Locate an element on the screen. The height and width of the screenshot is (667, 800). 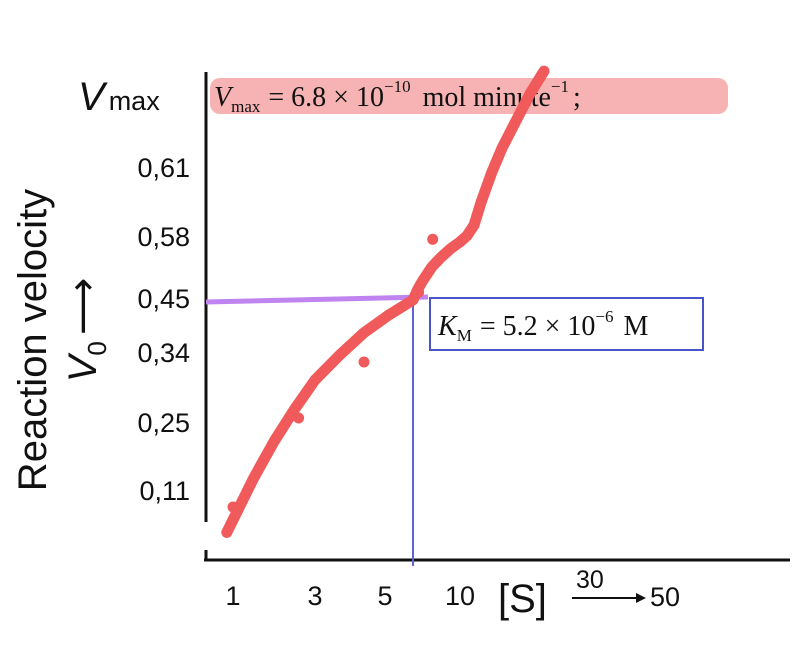
y-tick-label: 0,45 is located at coordinates (163, 299).